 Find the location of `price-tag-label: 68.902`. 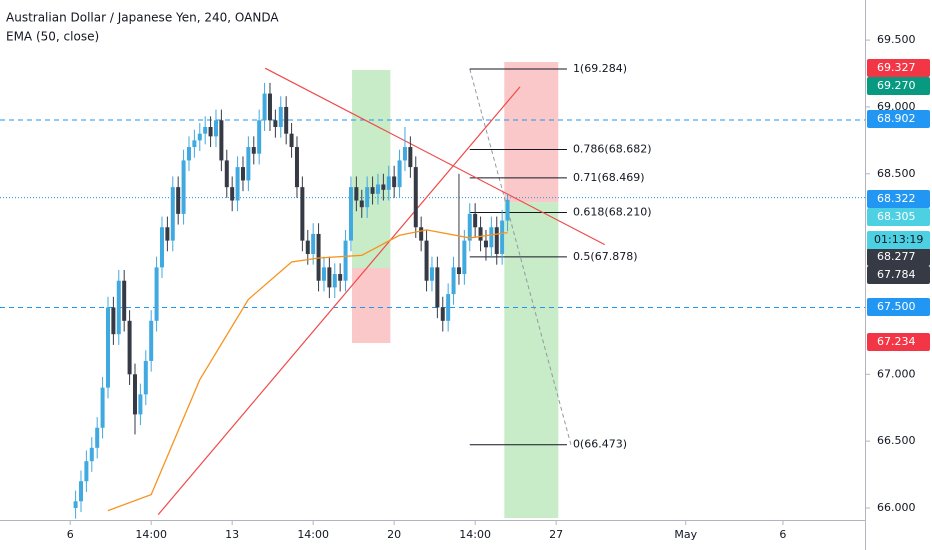

price-tag-label: 68.902 is located at coordinates (896, 118).